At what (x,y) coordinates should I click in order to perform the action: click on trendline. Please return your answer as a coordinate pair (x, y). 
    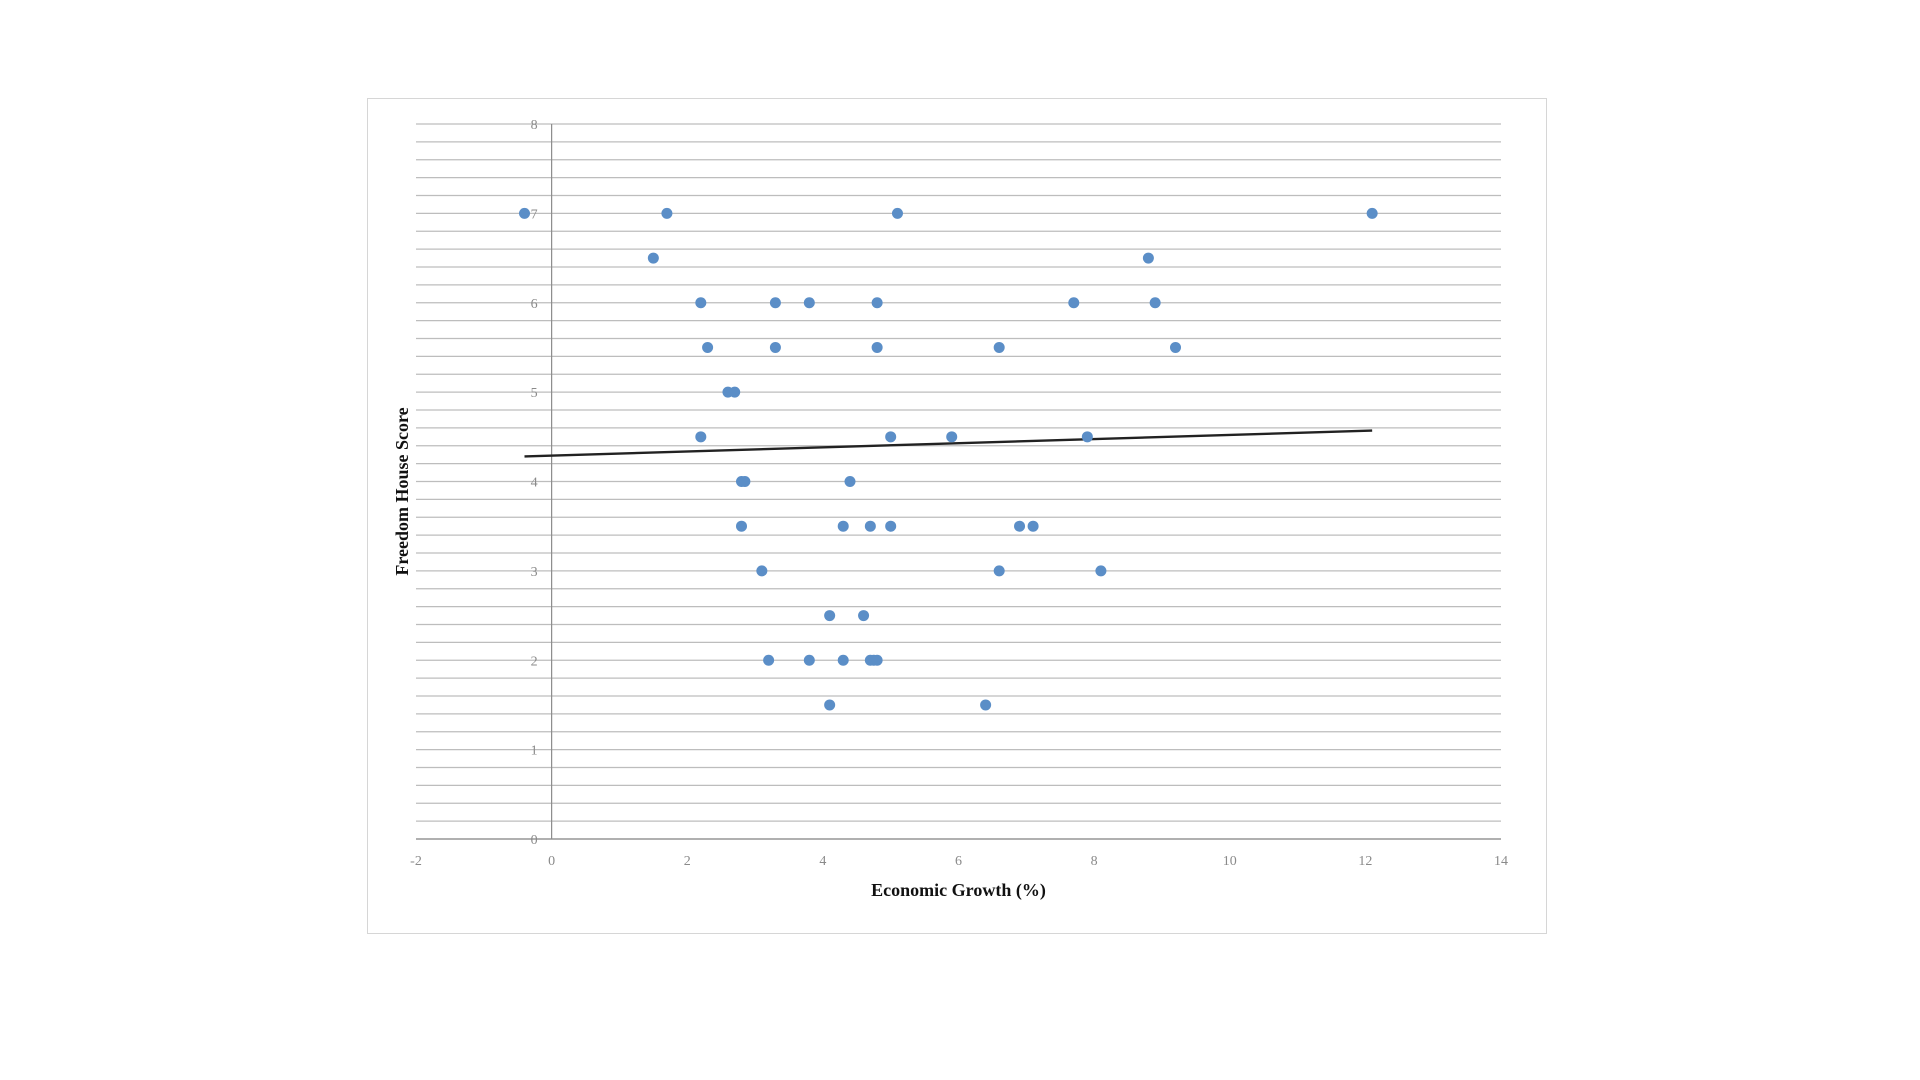
    Looking at the image, I should click on (948, 443).